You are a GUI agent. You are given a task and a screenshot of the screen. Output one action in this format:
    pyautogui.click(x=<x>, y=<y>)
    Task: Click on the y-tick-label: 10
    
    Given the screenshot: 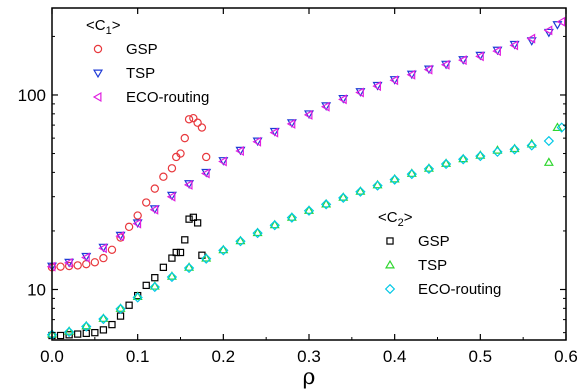 What is the action you would take?
    pyautogui.click(x=36, y=289)
    